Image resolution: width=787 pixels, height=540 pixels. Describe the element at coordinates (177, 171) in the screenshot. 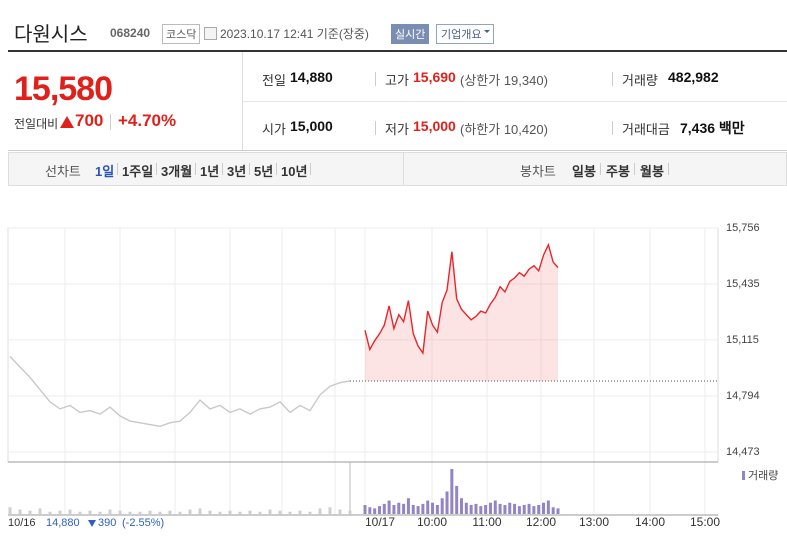

I see `period-tab: 3개월` at that location.